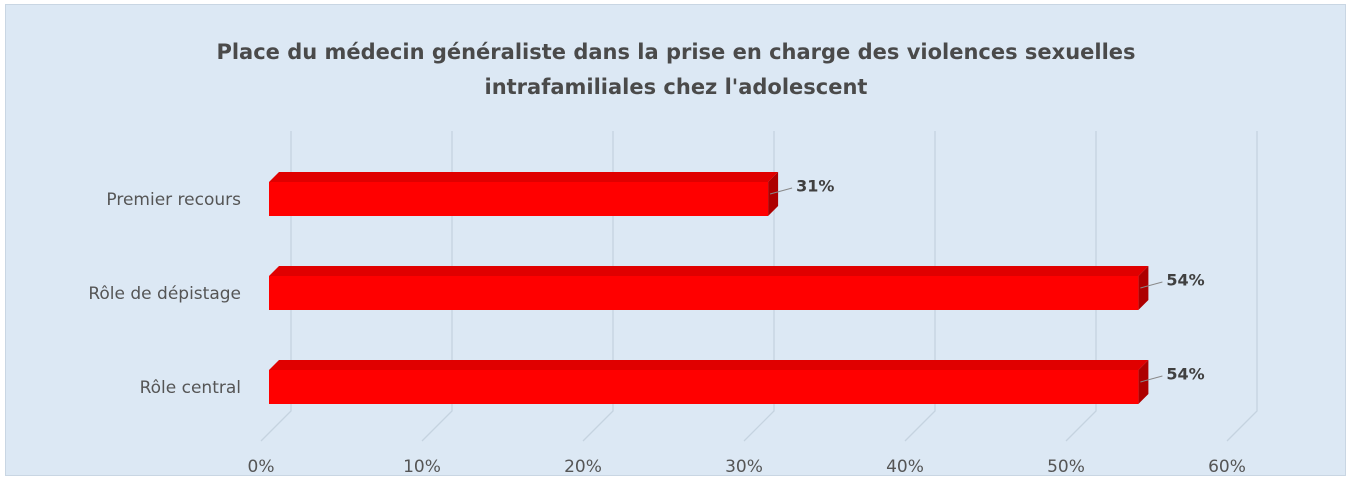 The height and width of the screenshot is (486, 1351). Describe the element at coordinates (173, 200) in the screenshot. I see `y-tick-label: Premier recours` at that location.